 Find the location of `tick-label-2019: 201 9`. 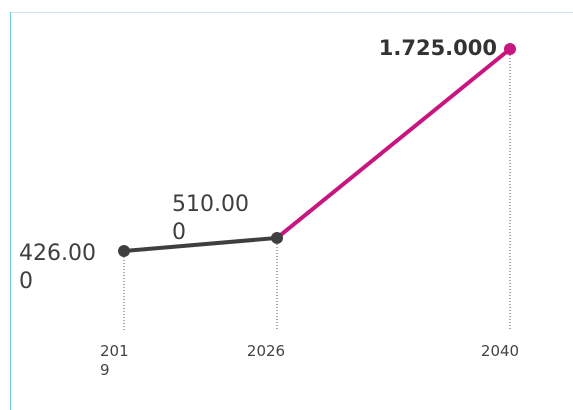

tick-label-2019: 201 9 is located at coordinates (114, 360).